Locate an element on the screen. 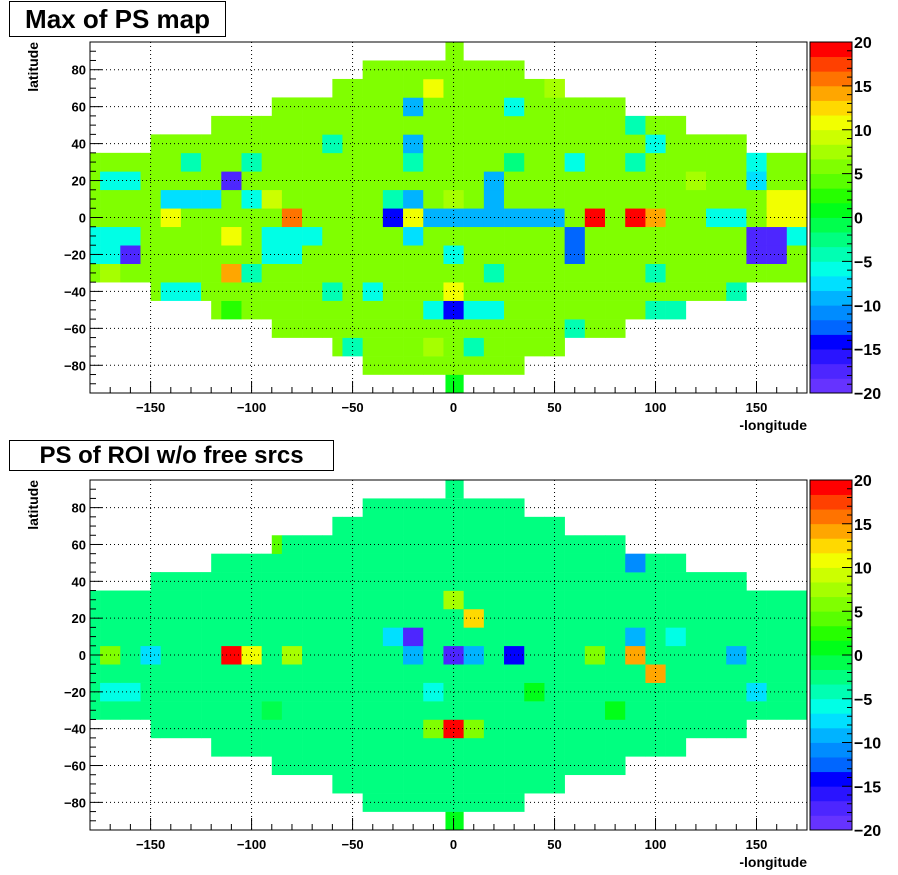  y-tick-label: −60 is located at coordinates (75, 766).